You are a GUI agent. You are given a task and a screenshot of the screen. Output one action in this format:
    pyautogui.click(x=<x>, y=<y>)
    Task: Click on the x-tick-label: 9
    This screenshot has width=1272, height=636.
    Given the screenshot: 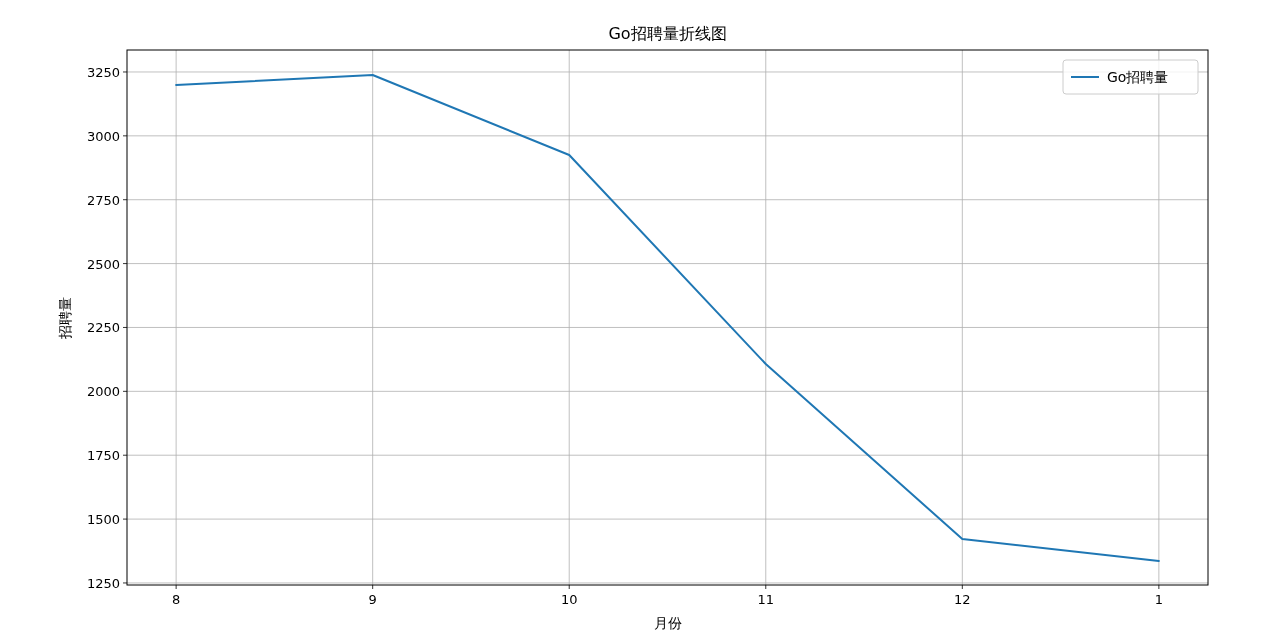 What is the action you would take?
    pyautogui.click(x=372, y=599)
    